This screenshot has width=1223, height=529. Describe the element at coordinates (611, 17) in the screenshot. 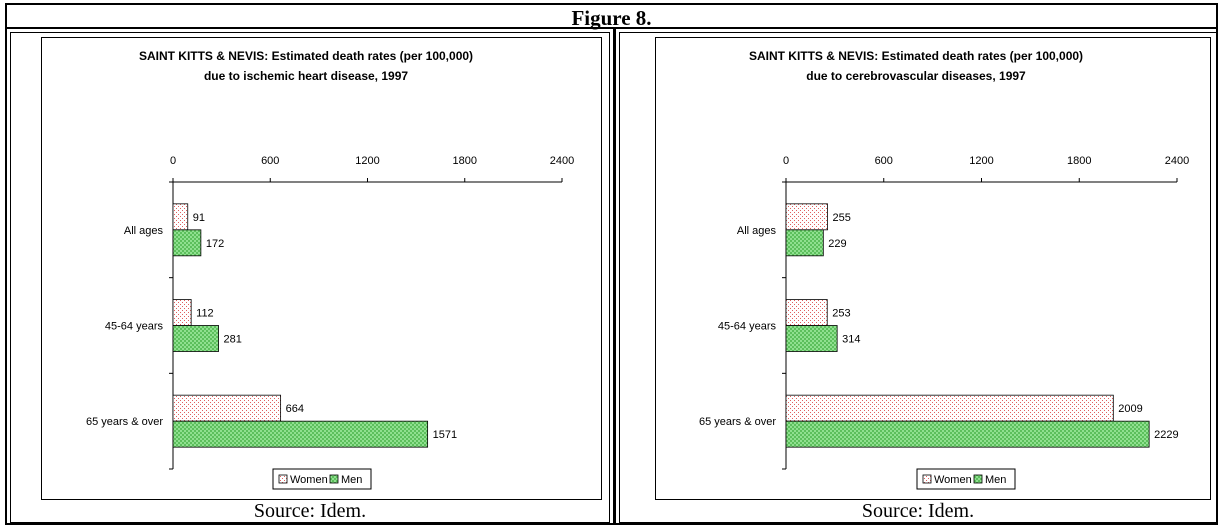

I see `figure-title: Figure 8.` at that location.